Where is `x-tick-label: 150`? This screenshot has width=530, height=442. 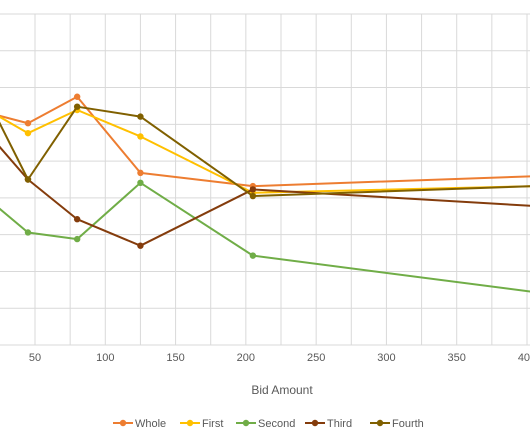 x-tick-label: 150 is located at coordinates (175, 358).